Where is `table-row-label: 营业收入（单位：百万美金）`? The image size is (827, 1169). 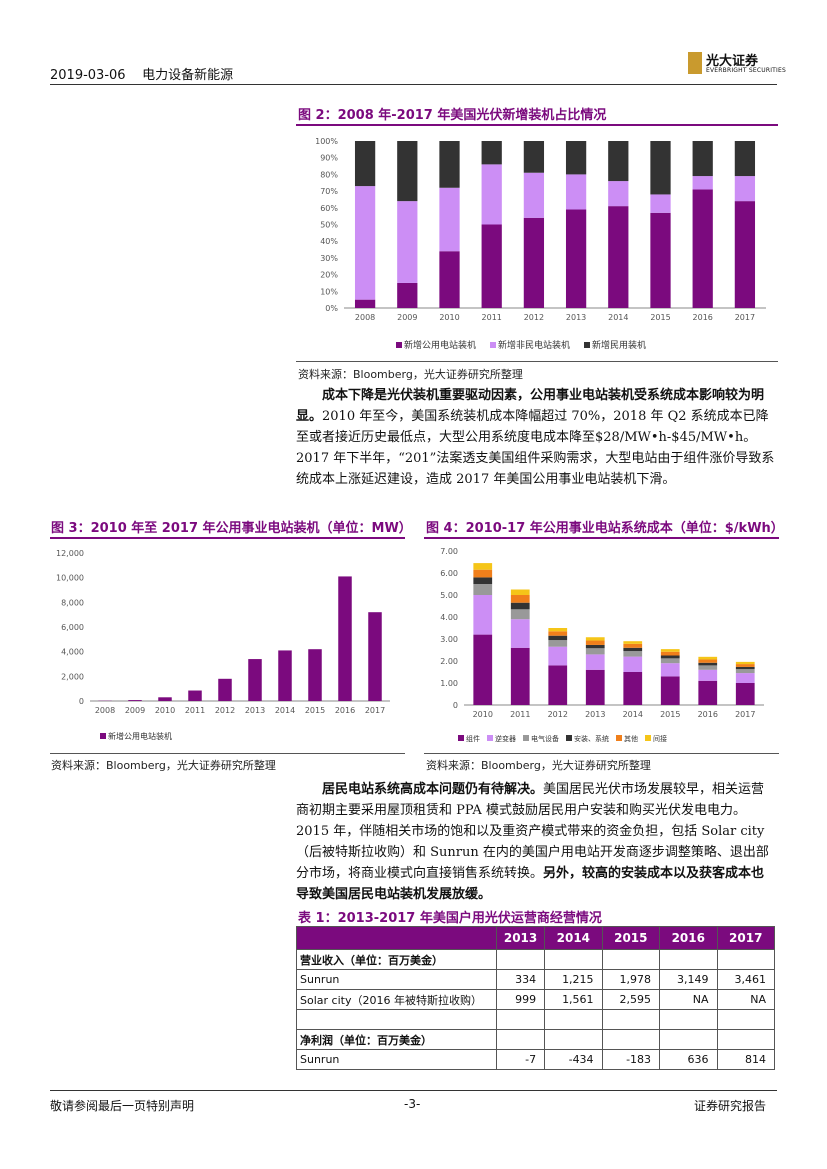
table-row-label: 营业收入（单位：百万美金） is located at coordinates (396, 959).